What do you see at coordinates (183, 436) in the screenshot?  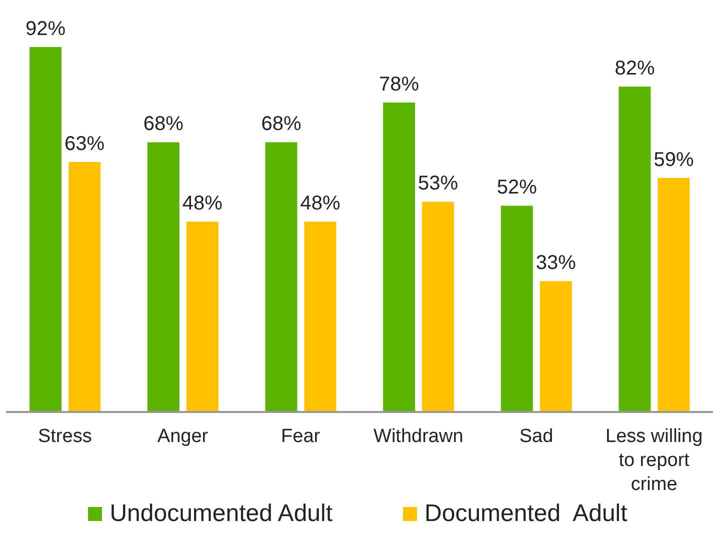 I see `x-tick-label: Anger` at bounding box center [183, 436].